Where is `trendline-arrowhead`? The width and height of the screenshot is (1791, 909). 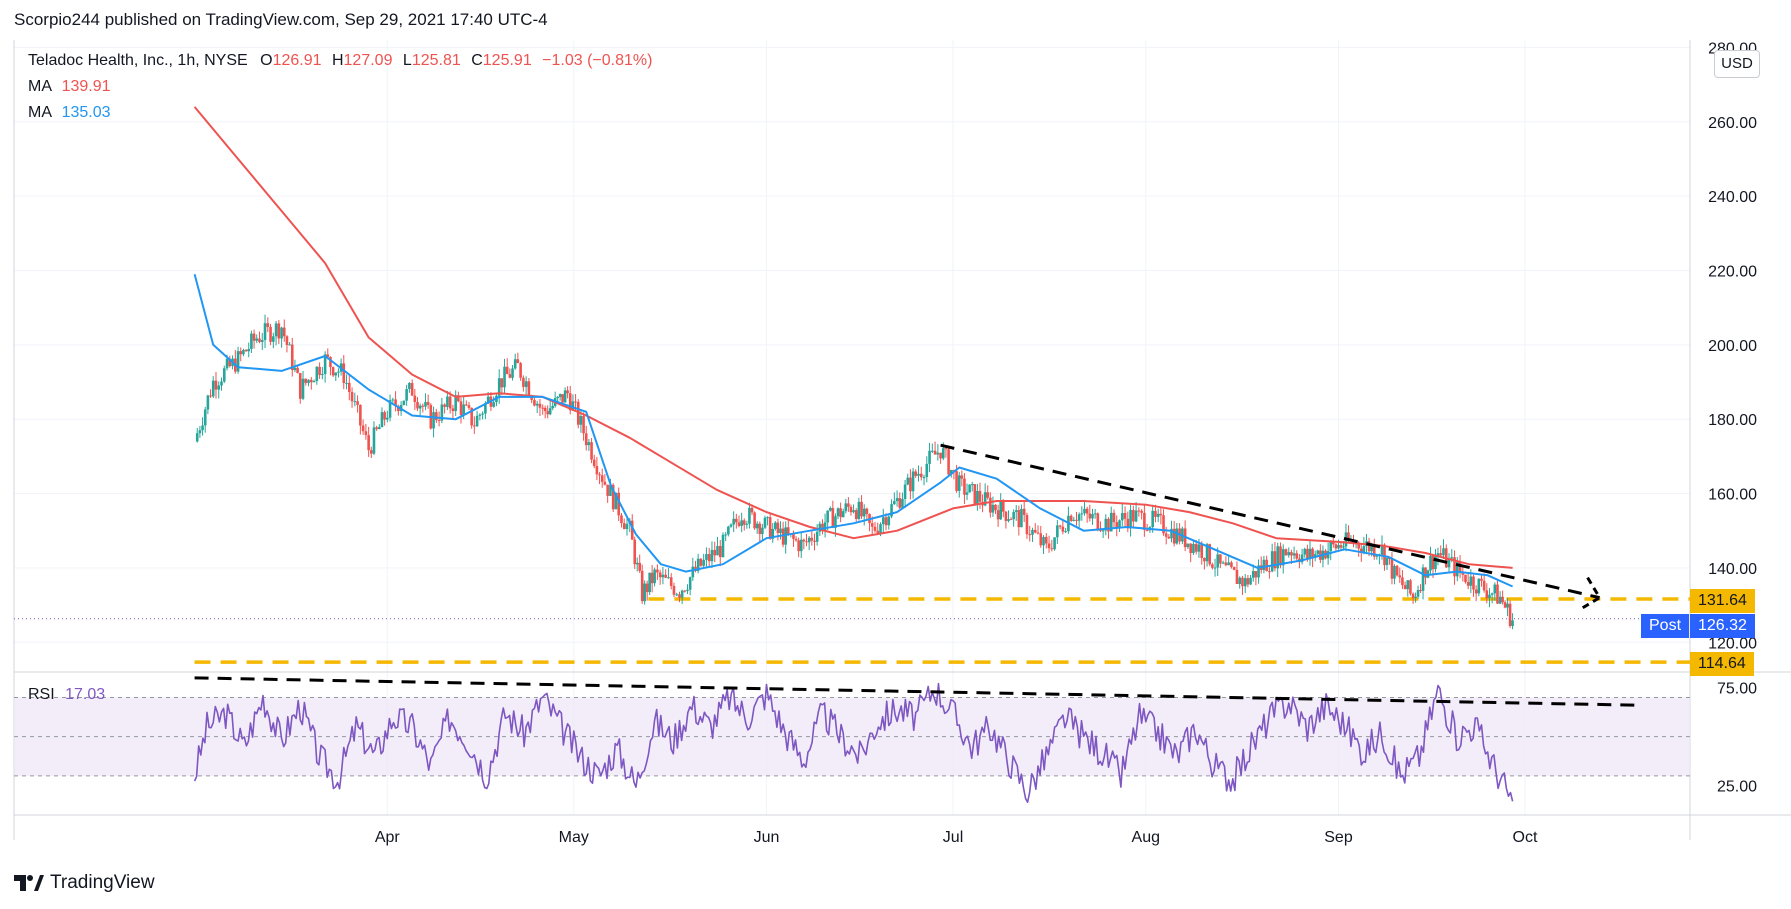
trendline-arrowhead is located at coordinates (1590, 593).